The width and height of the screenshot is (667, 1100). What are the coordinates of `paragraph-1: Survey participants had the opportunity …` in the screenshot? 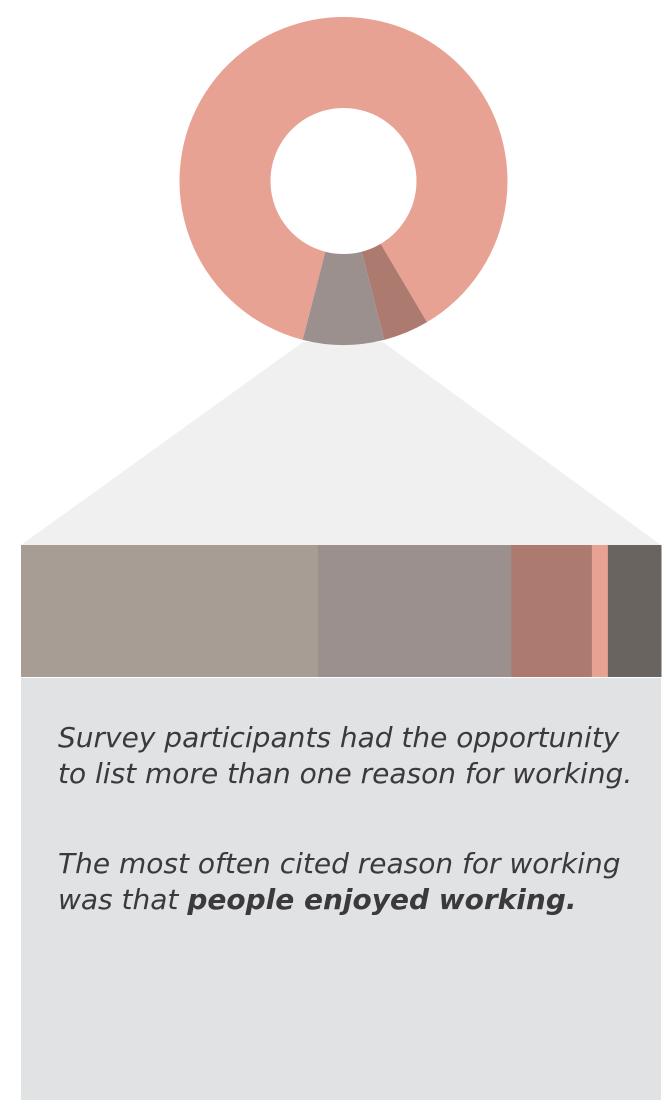 It's located at (345, 755).